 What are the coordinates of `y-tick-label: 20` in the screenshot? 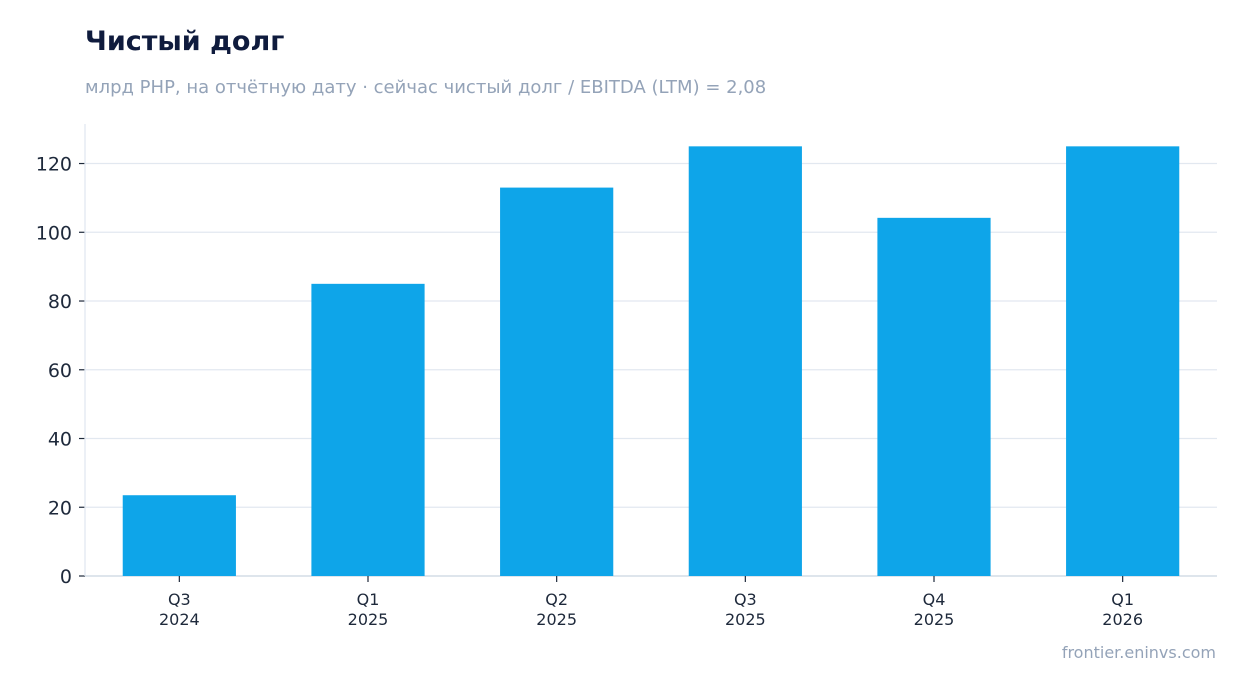 It's located at (60, 508).